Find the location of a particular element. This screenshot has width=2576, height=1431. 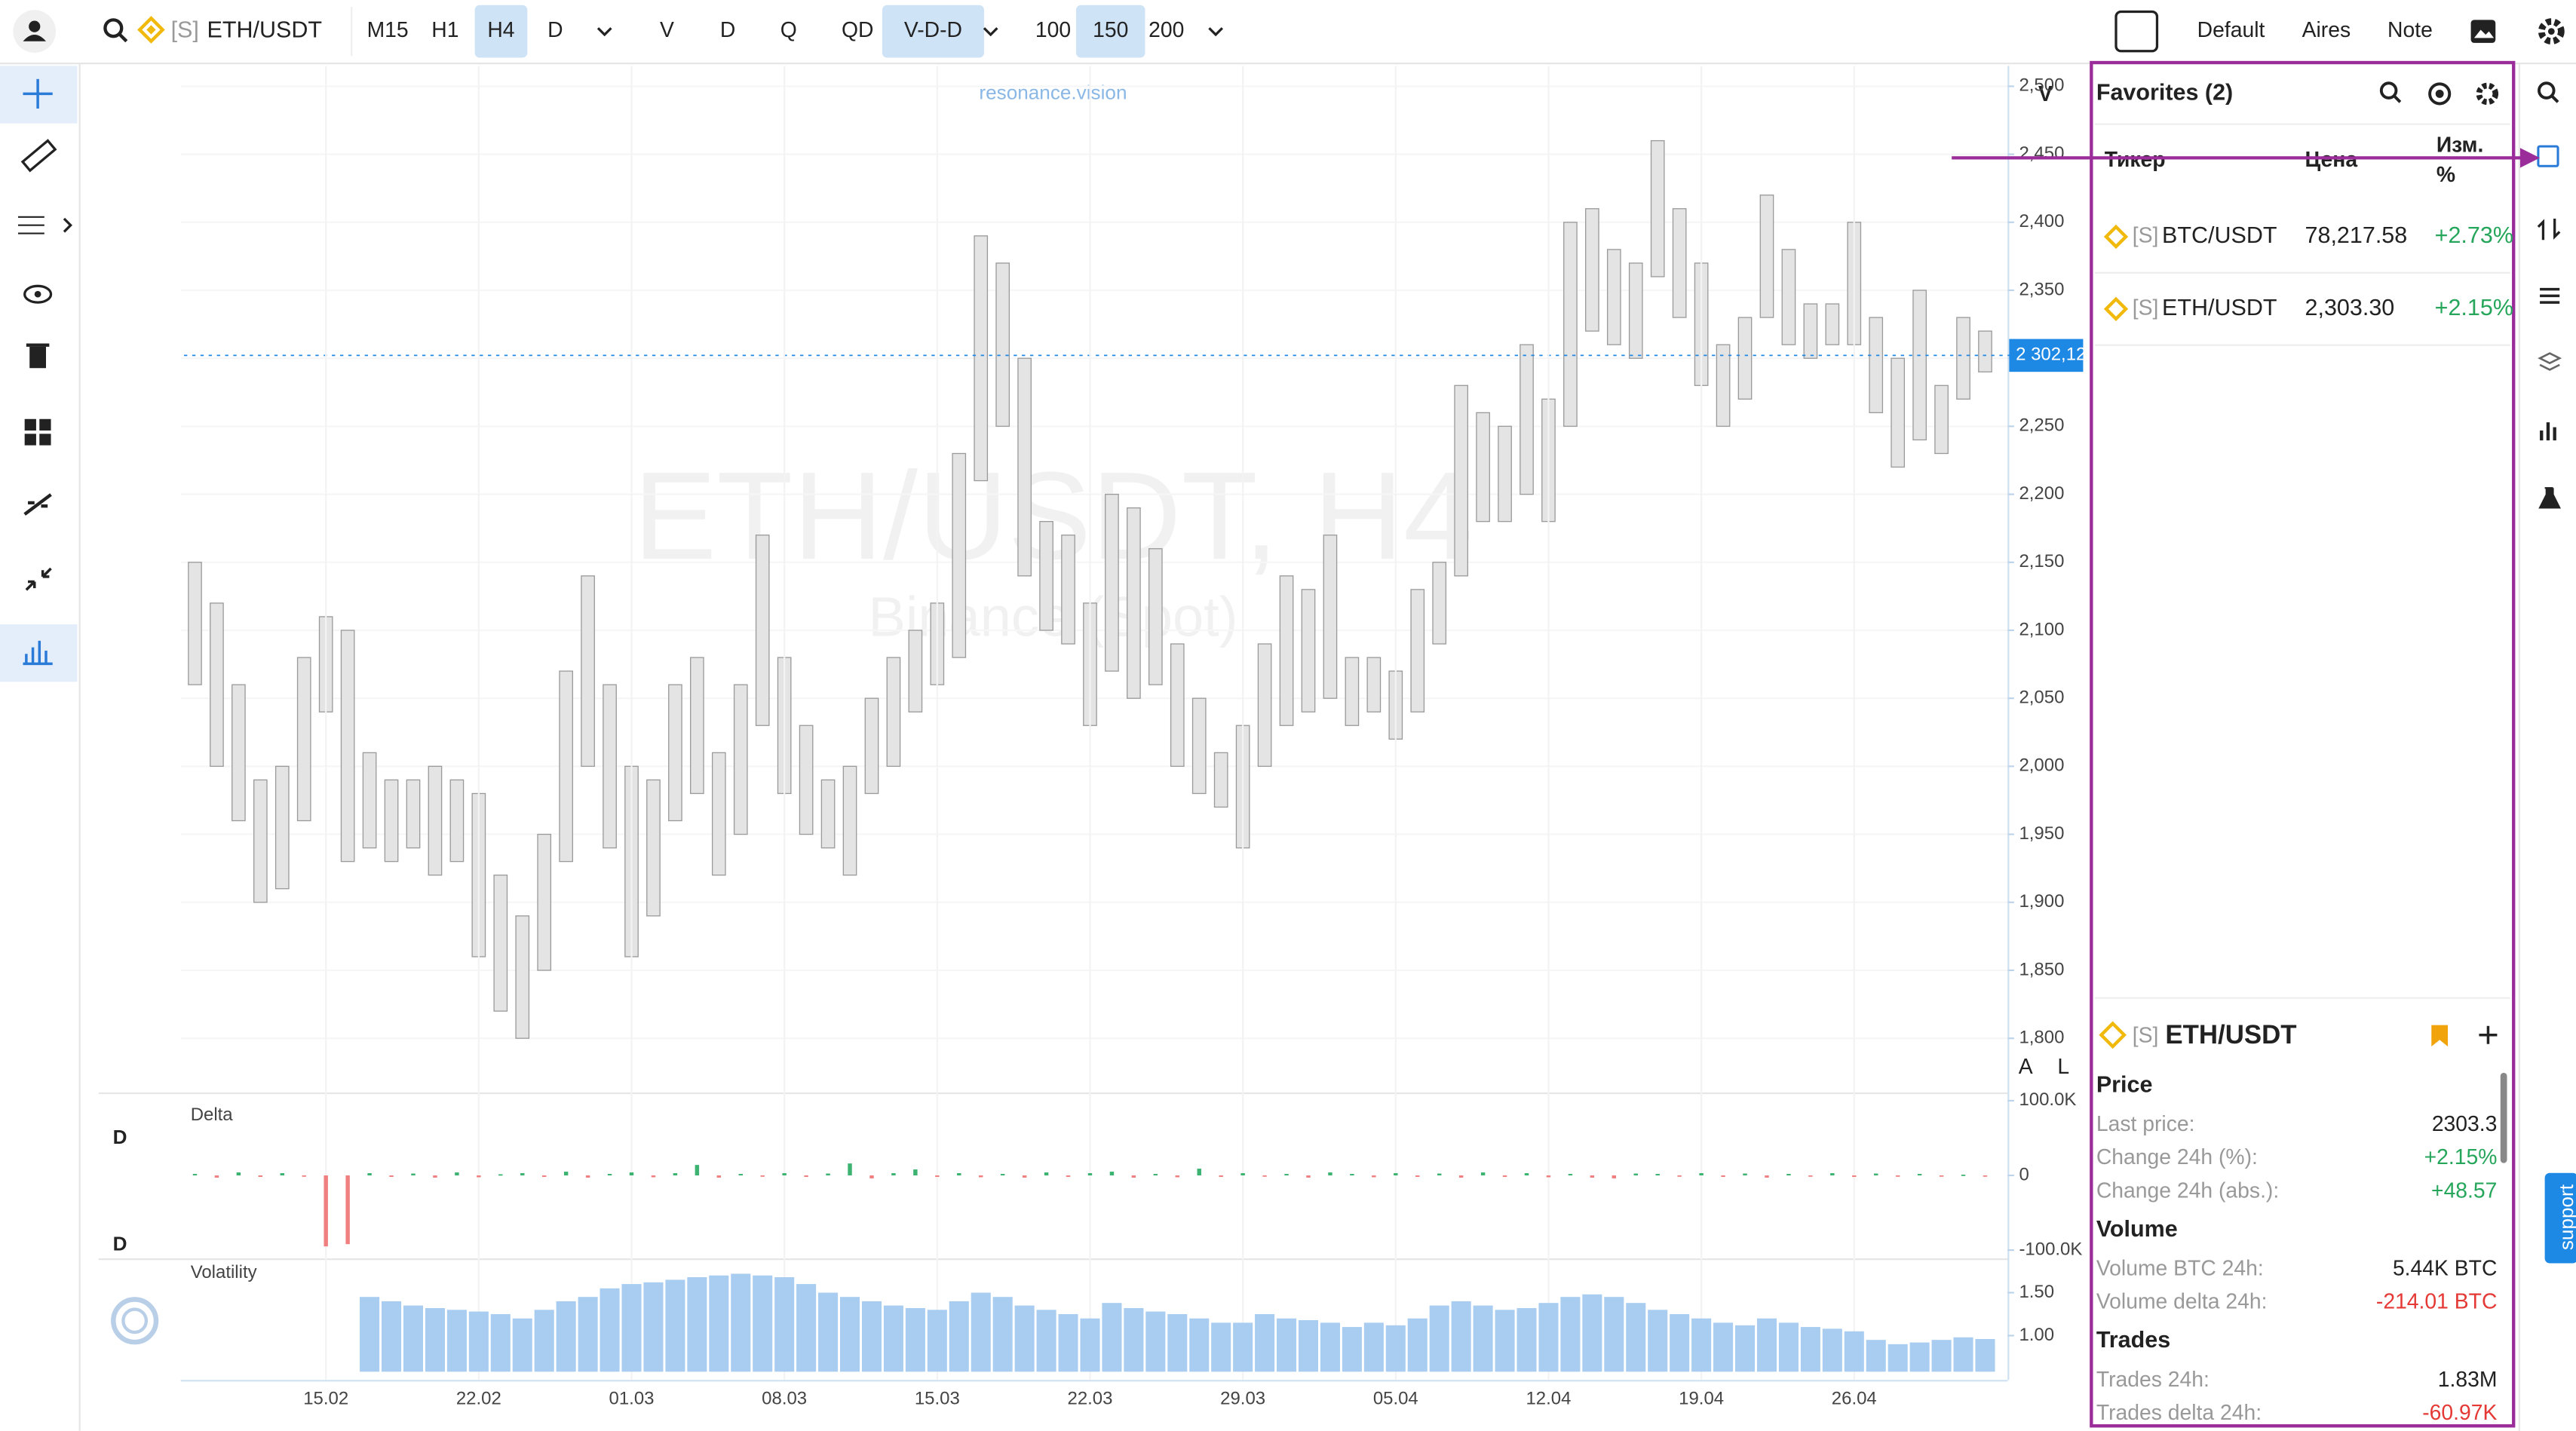

trend-tool is located at coordinates (37, 505).